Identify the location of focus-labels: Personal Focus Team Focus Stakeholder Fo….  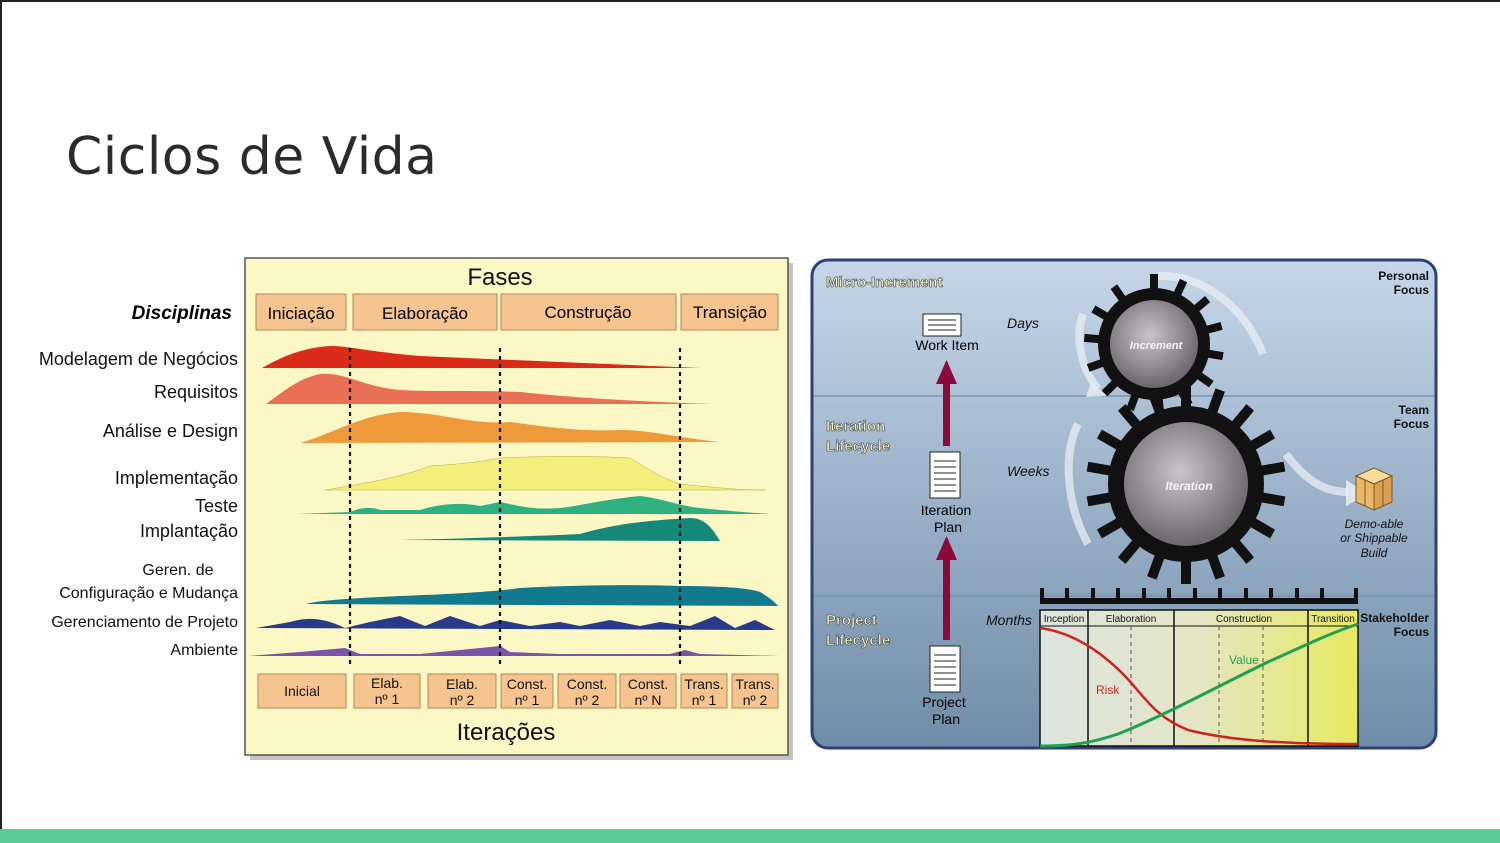
(1394, 454).